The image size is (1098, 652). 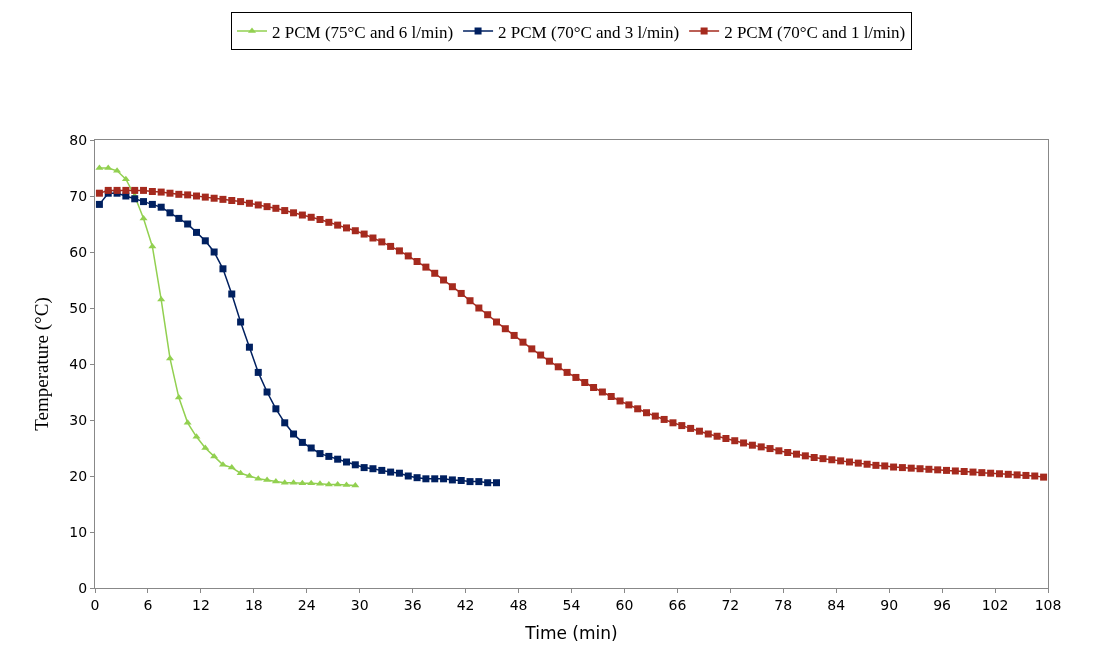 I want to click on x-tick-label: 12, so click(x=200, y=604).